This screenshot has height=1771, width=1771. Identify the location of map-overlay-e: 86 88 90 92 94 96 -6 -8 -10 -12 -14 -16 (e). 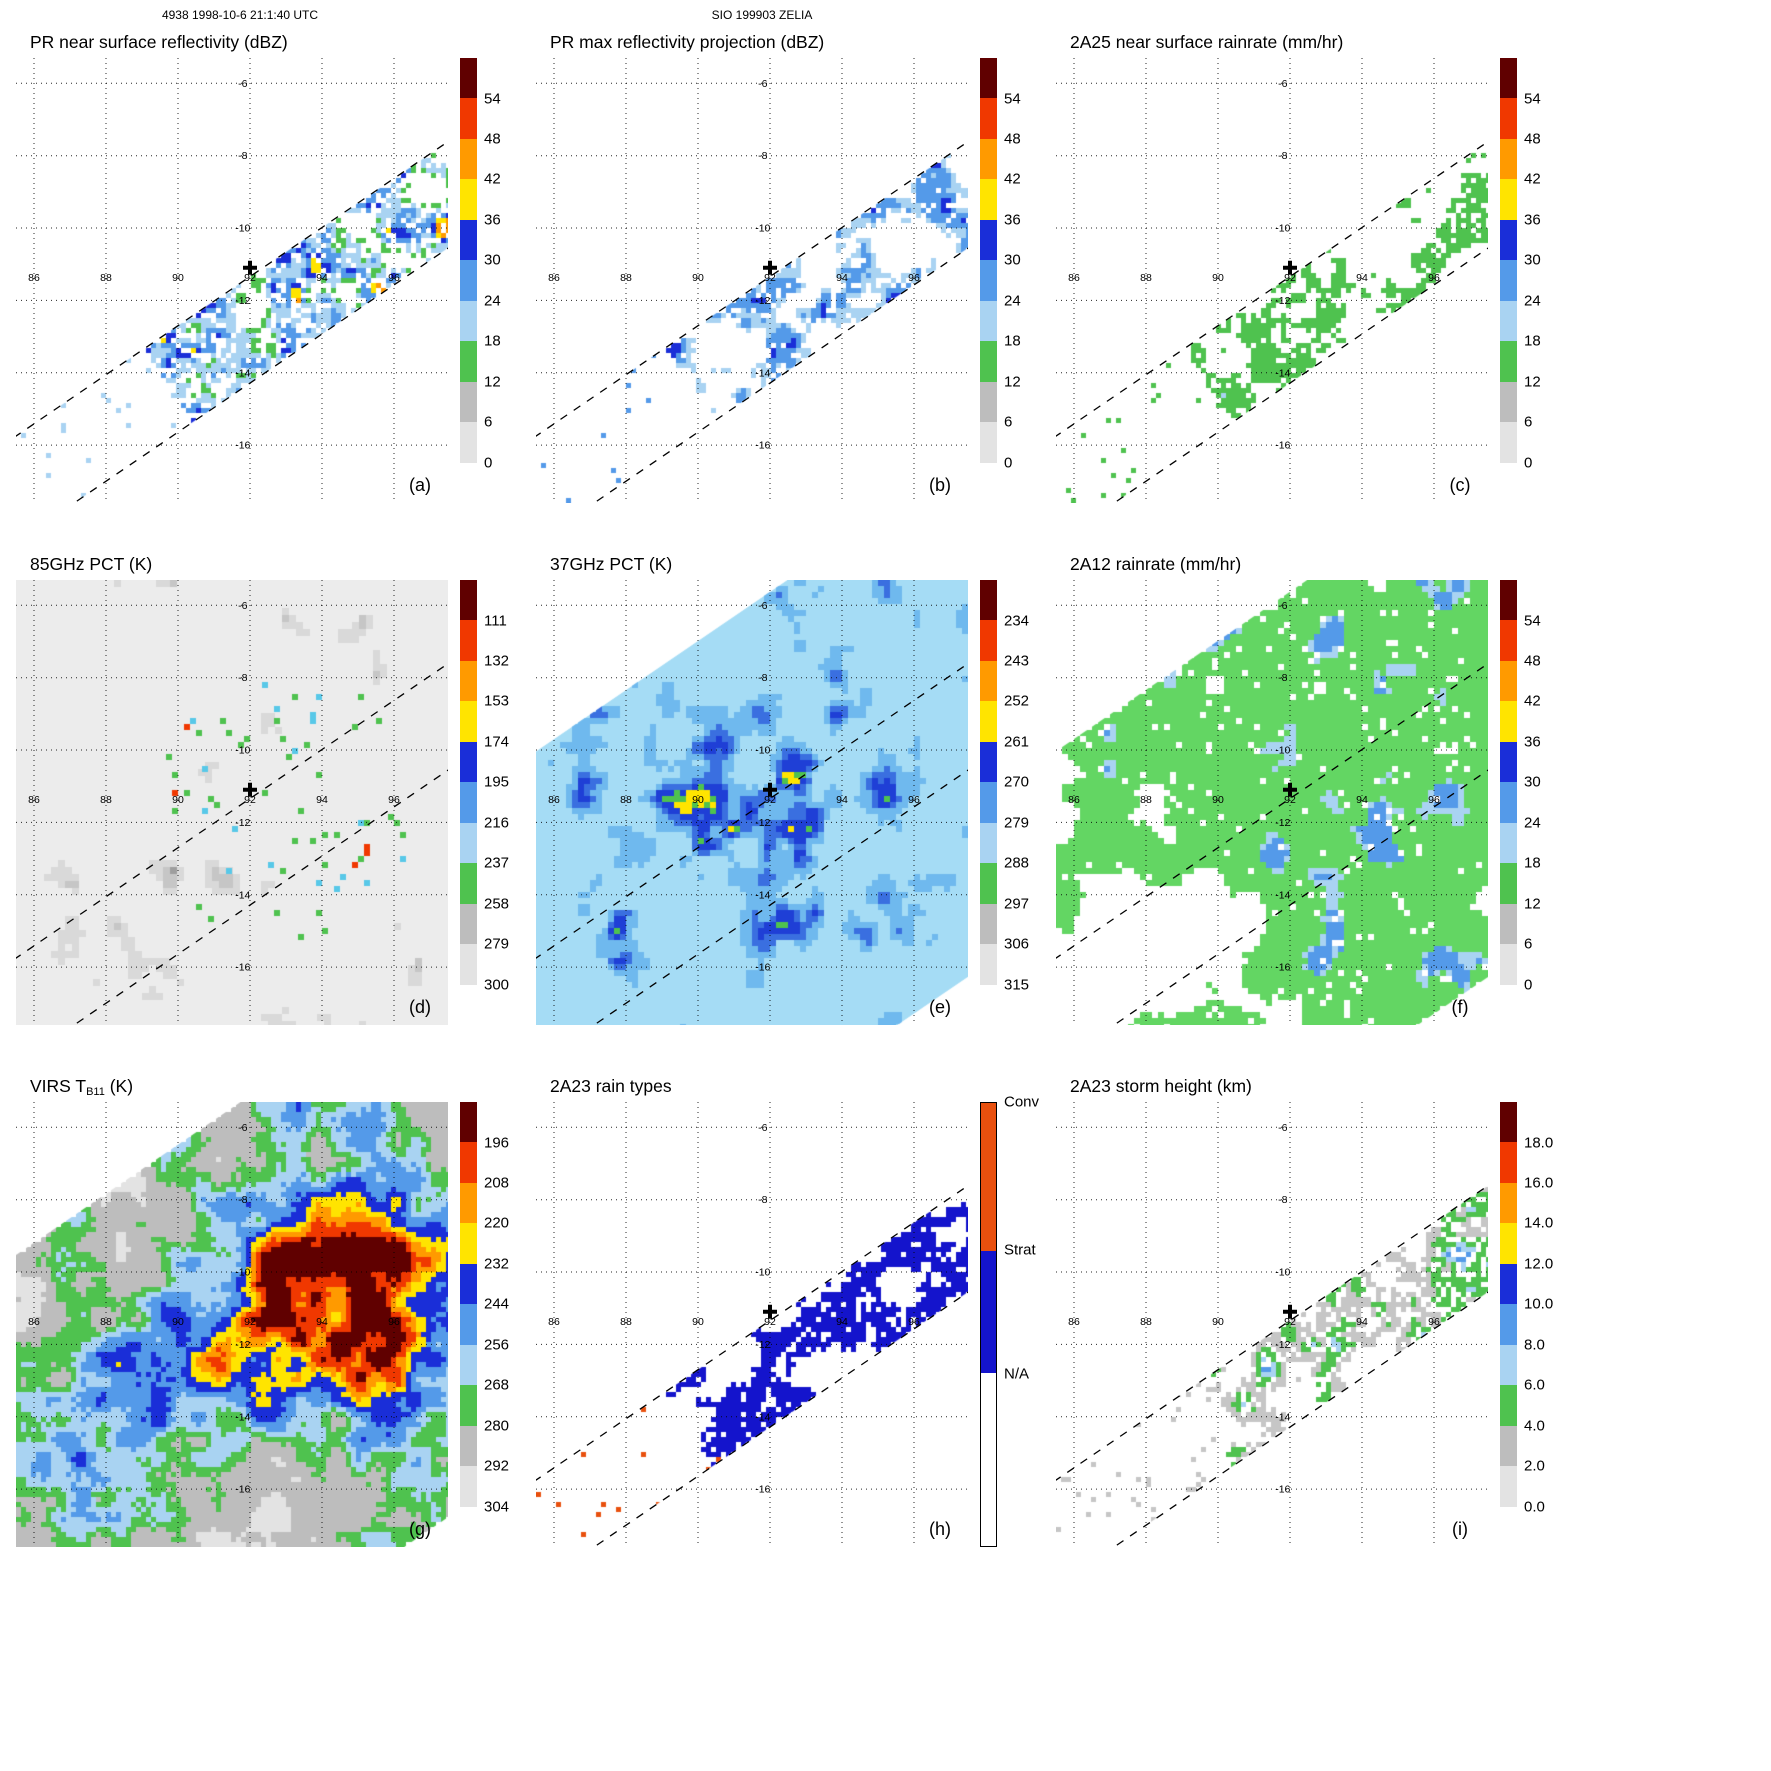
(752, 802).